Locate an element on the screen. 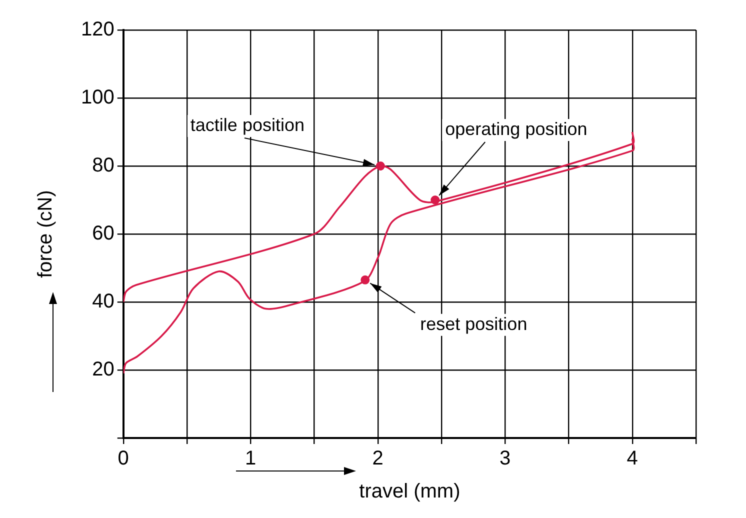  x-tick-label: 1 is located at coordinates (250, 459).